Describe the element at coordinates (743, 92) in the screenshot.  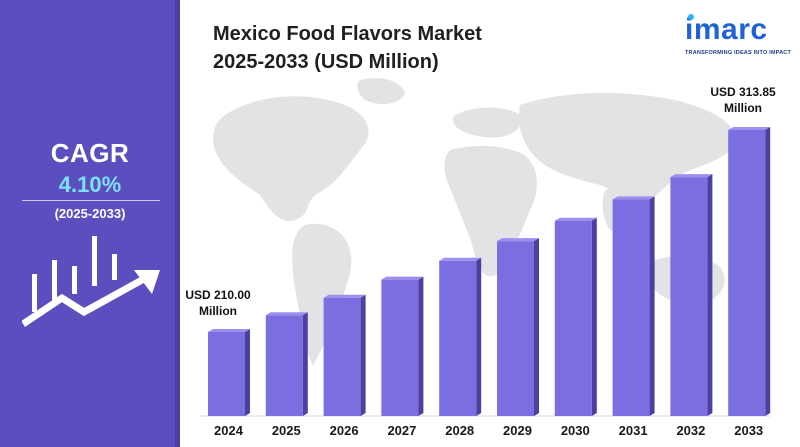
I see `end-value-line1: USD 313.85` at that location.